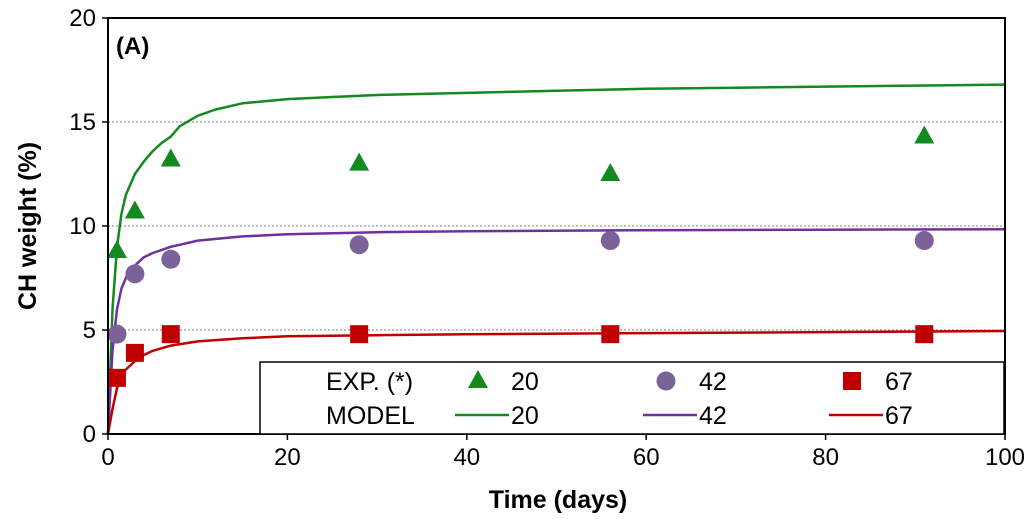 The image size is (1027, 519). What do you see at coordinates (107, 457) in the screenshot?
I see `x-tick-label: 0` at bounding box center [107, 457].